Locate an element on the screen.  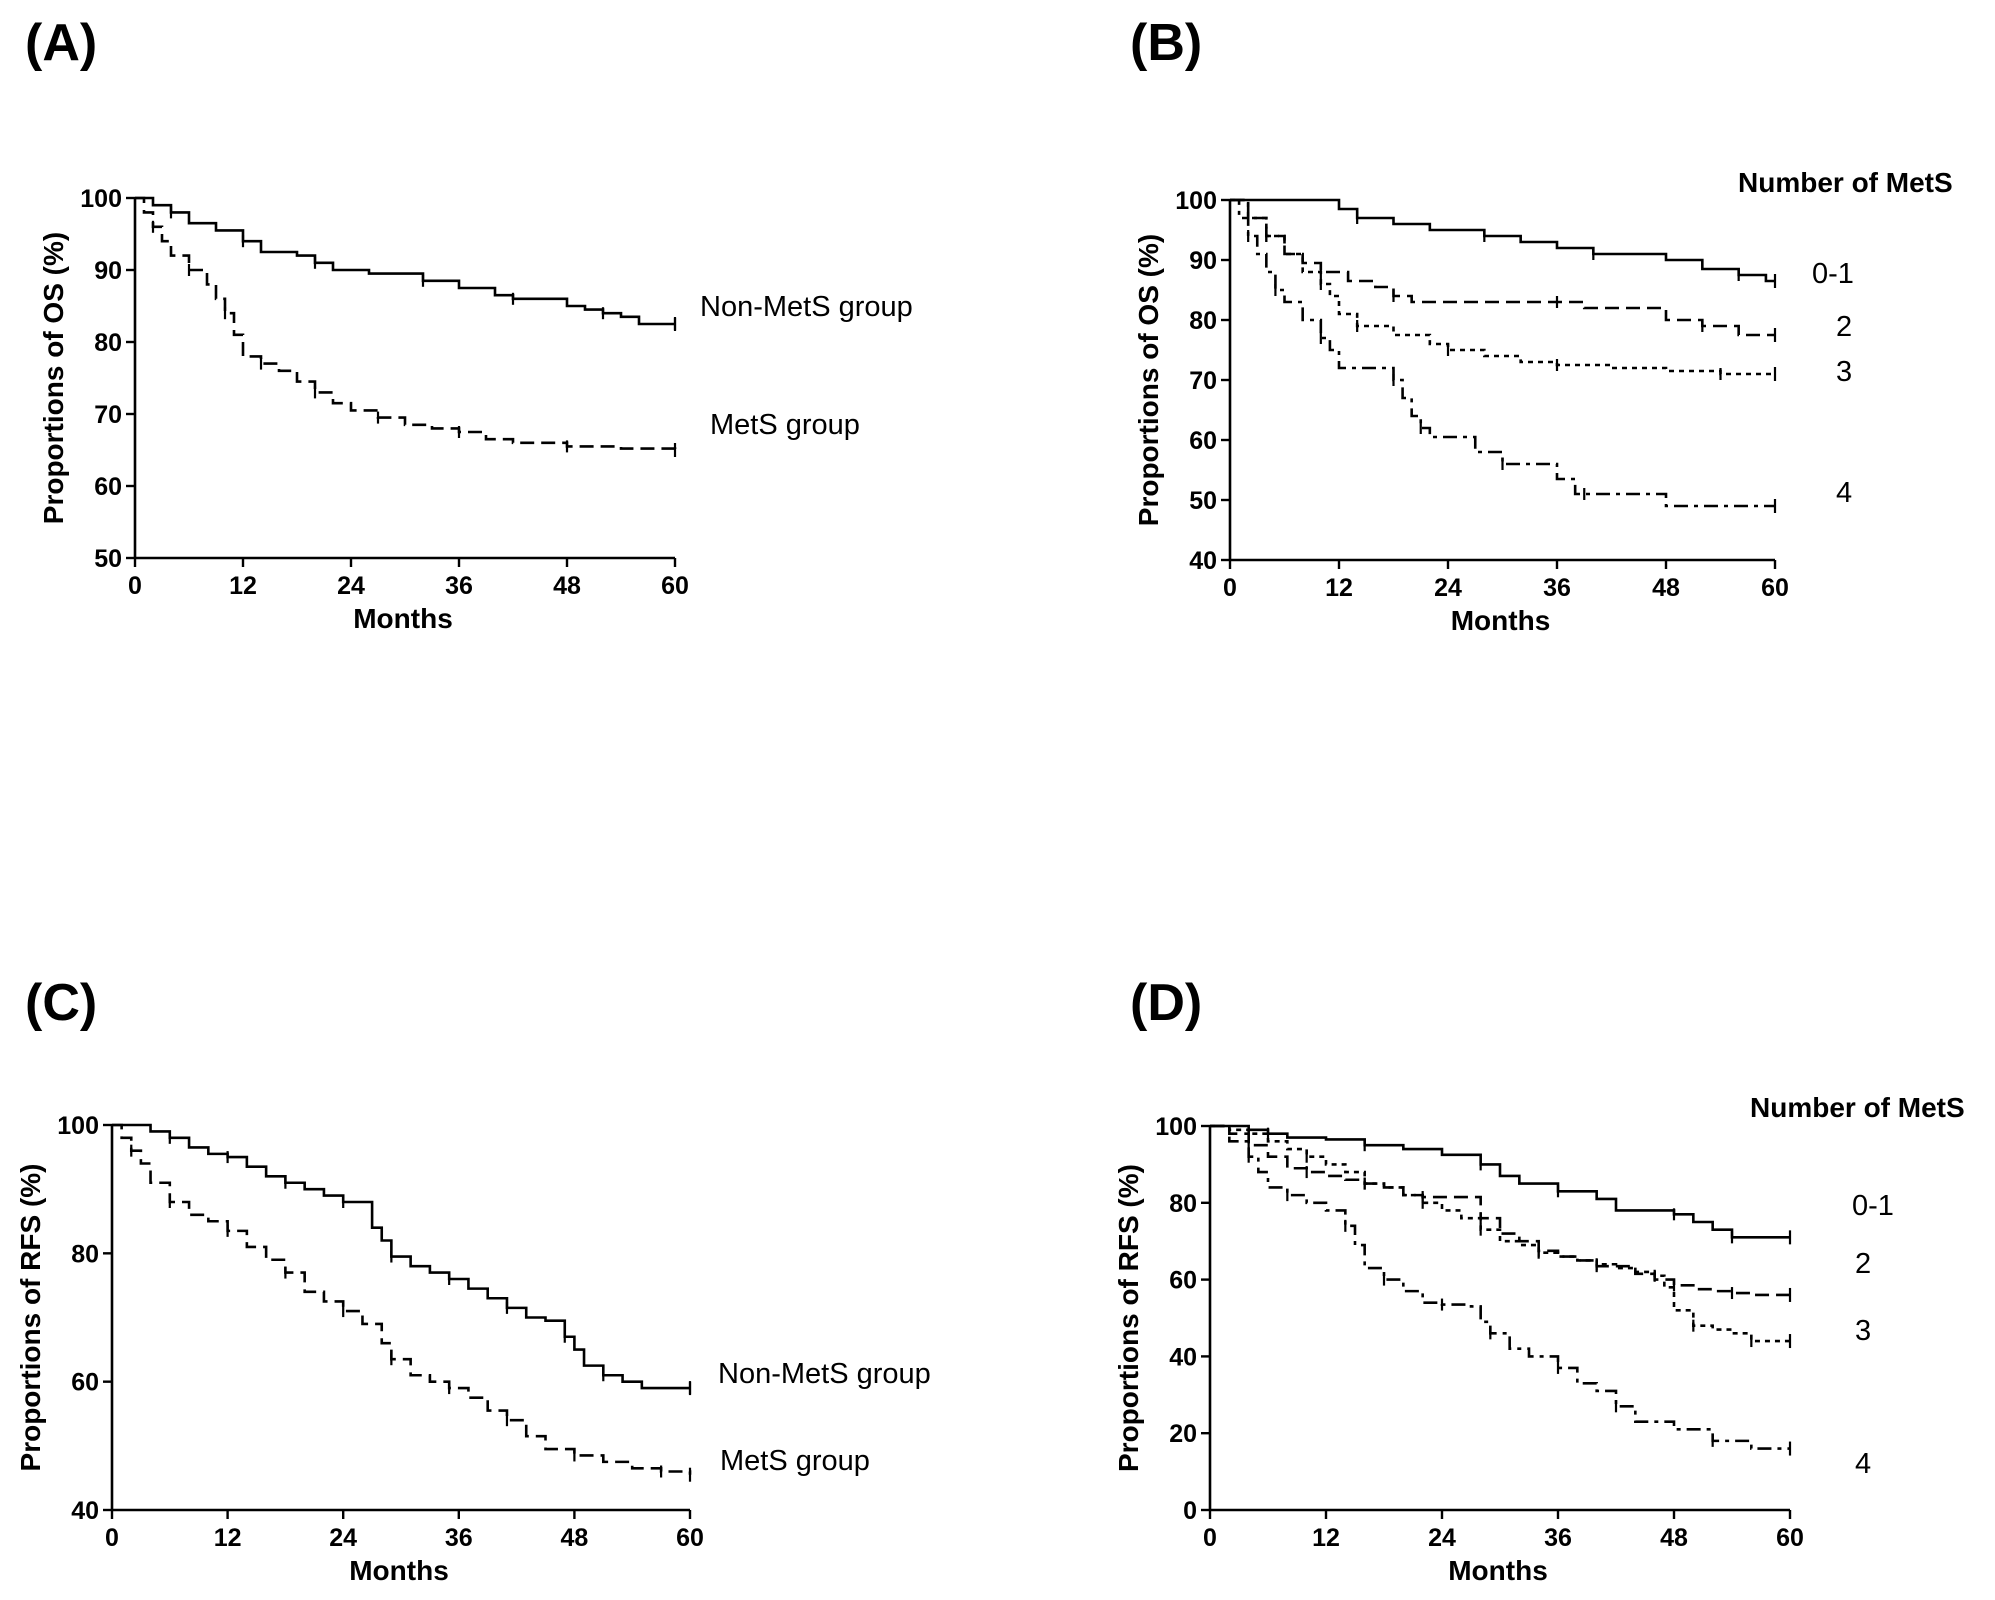
panel-label: (D) is located at coordinates (1166, 1003).